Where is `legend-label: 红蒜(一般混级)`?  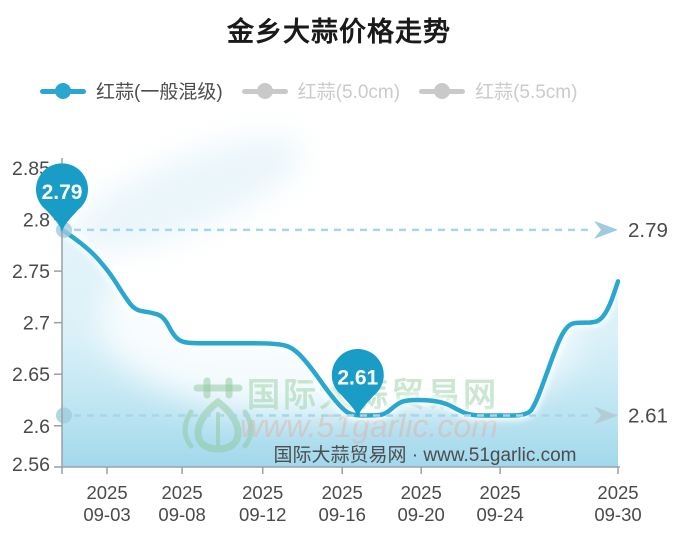
legend-label: 红蒜(一般混级) is located at coordinates (159, 92).